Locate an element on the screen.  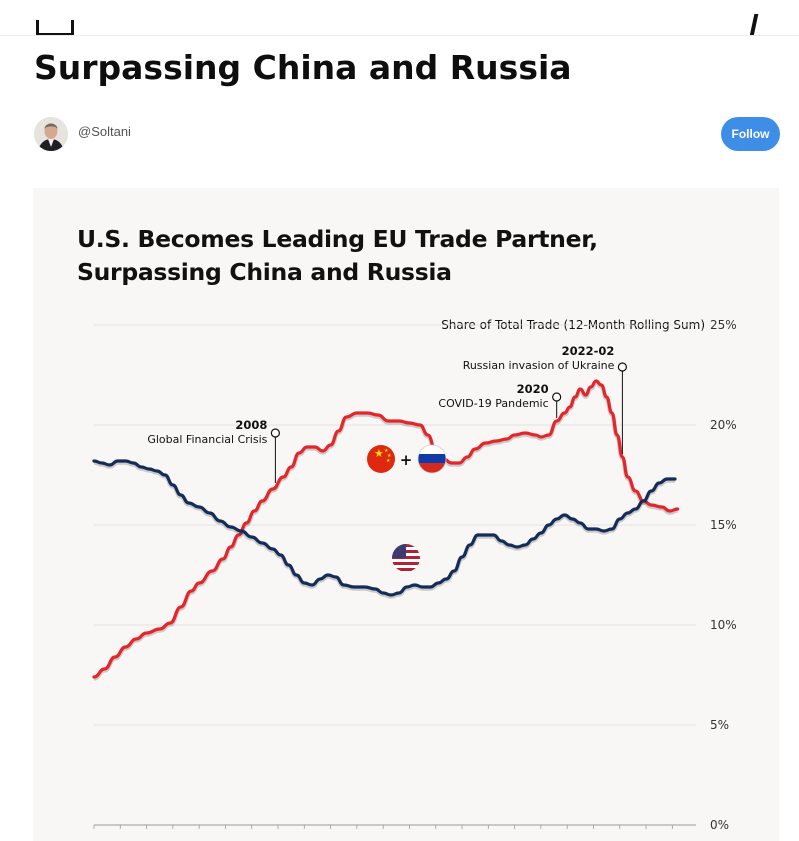
annotation-text: Global Financial Crisis is located at coordinates (207, 439).